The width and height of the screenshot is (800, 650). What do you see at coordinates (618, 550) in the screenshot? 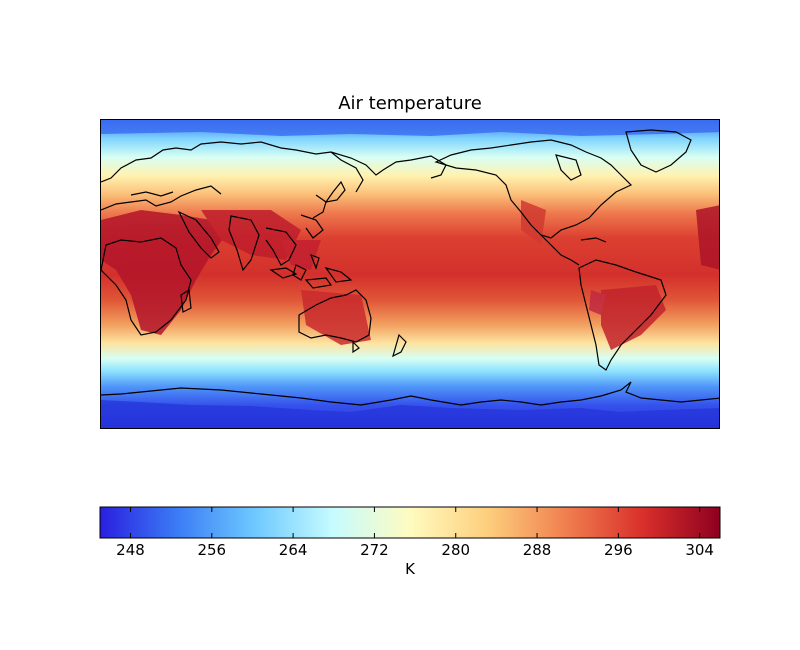
I see `colorbar-tick-label: 296` at bounding box center [618, 550].